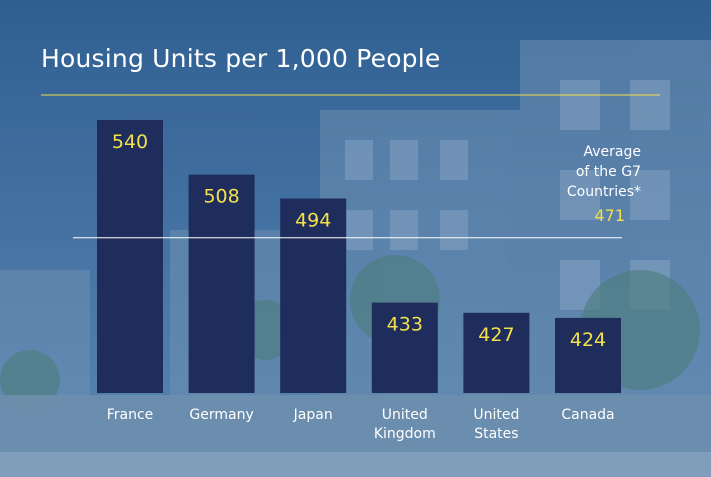 This screenshot has height=477, width=711. What do you see at coordinates (221, 197) in the screenshot?
I see `bar-value-label: 508` at bounding box center [221, 197].